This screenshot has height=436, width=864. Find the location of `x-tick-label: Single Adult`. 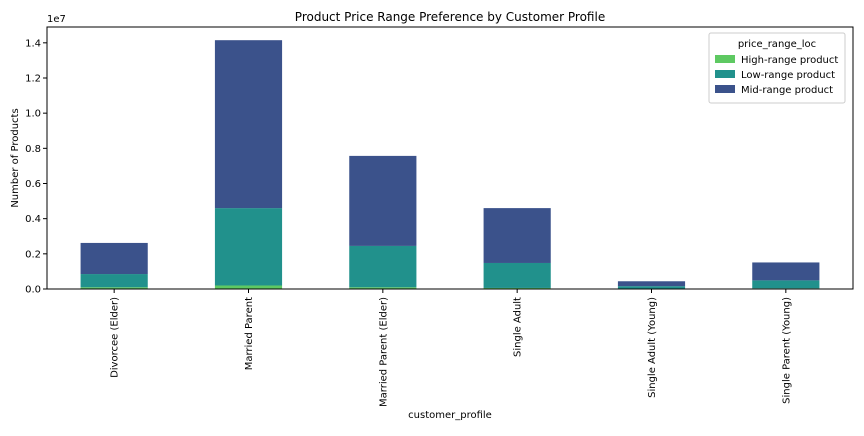

x-tick-label: Single Adult is located at coordinates (518, 327).